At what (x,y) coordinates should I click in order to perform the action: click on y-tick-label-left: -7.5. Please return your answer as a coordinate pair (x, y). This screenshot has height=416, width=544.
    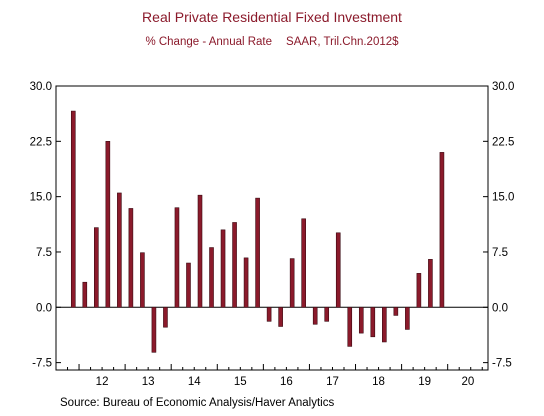
    Looking at the image, I should click on (42, 364).